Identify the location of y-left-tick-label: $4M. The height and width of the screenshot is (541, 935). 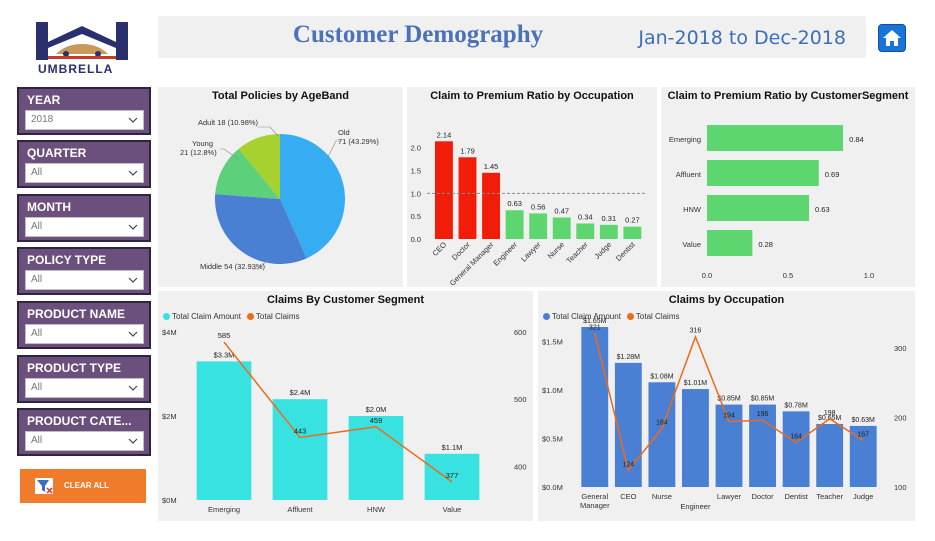
(169, 332).